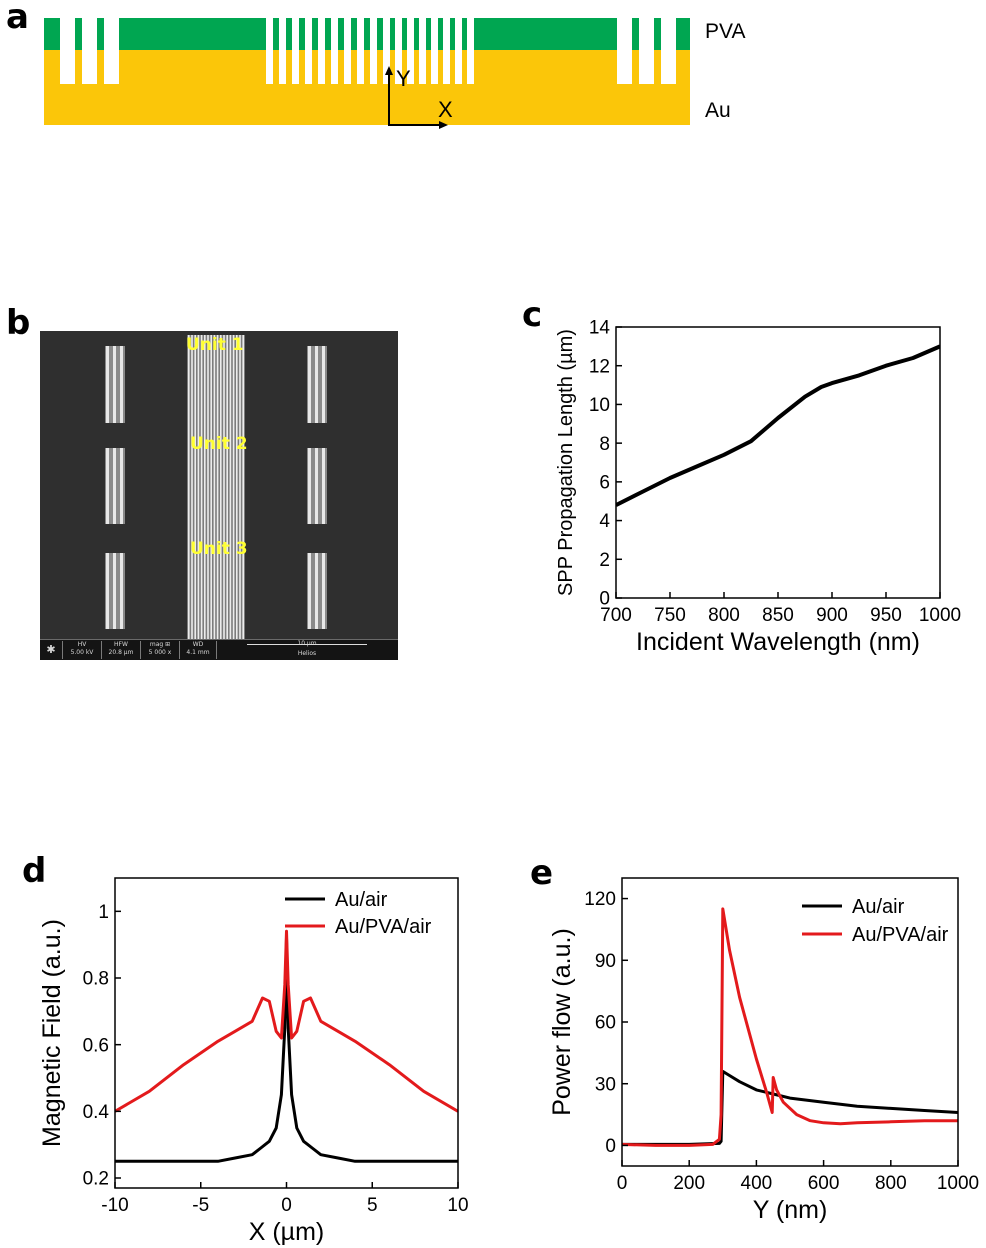  Describe the element at coordinates (605, 961) in the screenshot. I see `y-tick-label: 90` at that location.